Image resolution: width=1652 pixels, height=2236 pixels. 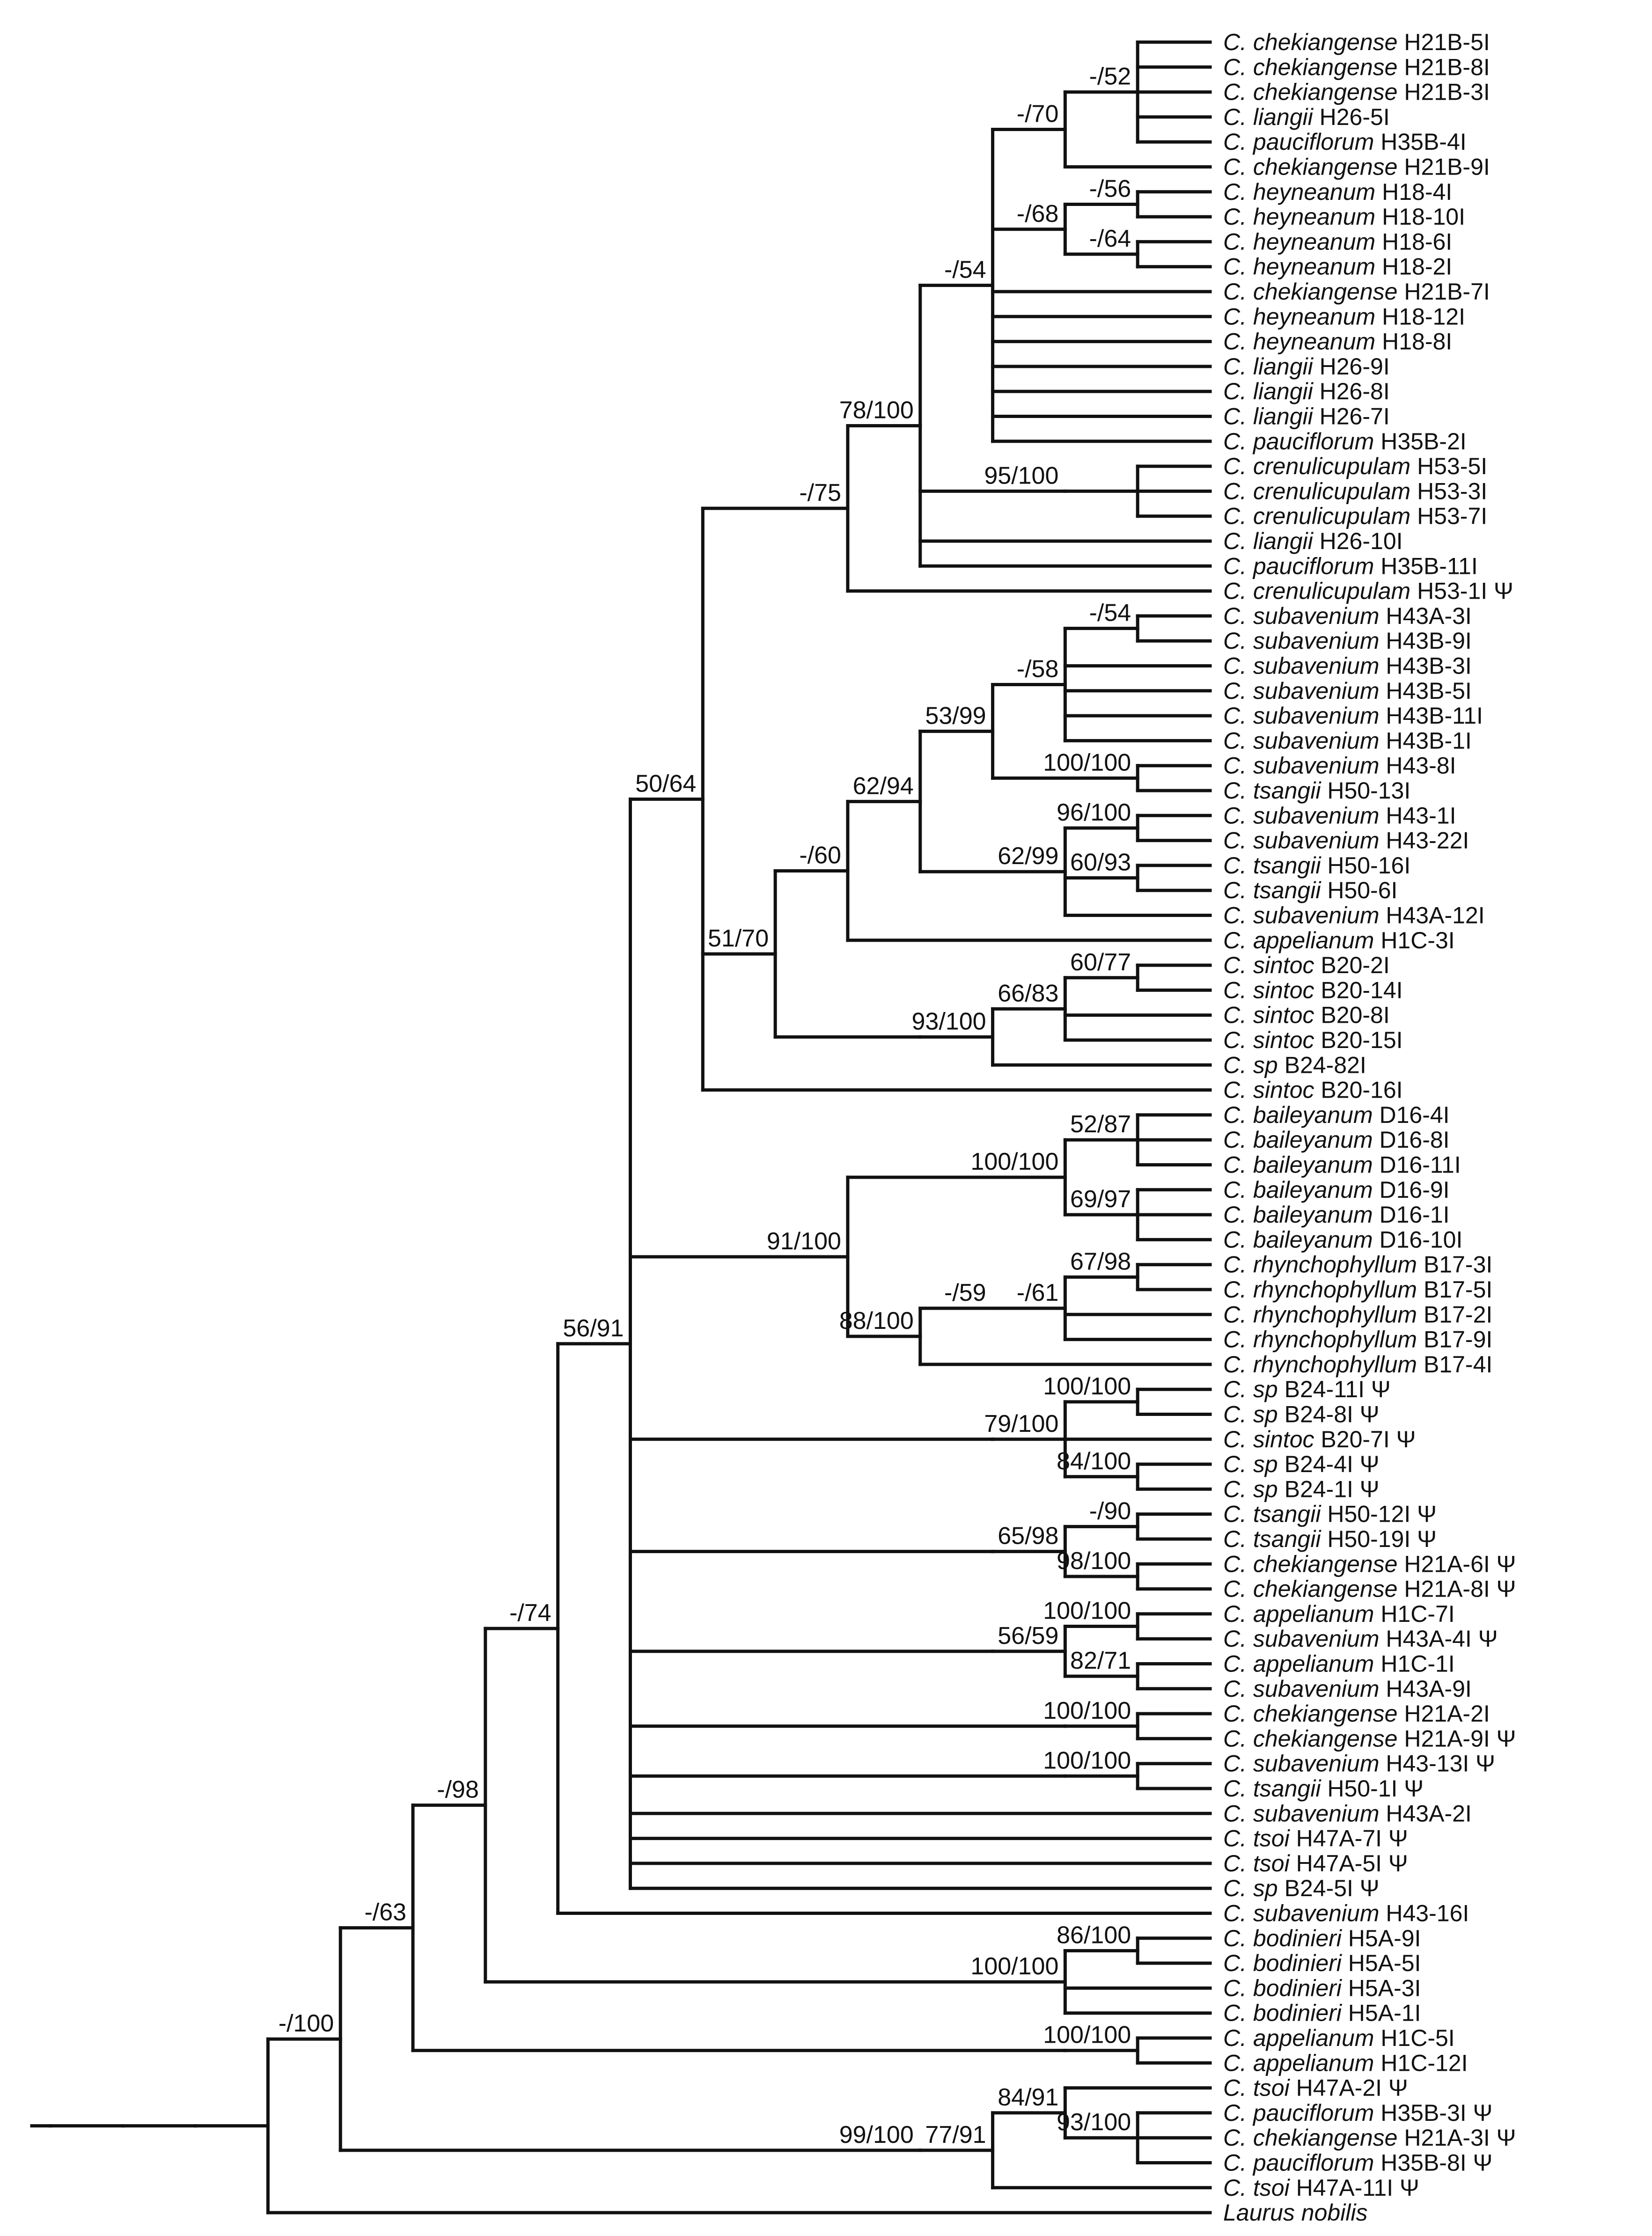 What do you see at coordinates (1337, 241) in the screenshot?
I see `taxon-label: C. heyneanum H18-6I` at bounding box center [1337, 241].